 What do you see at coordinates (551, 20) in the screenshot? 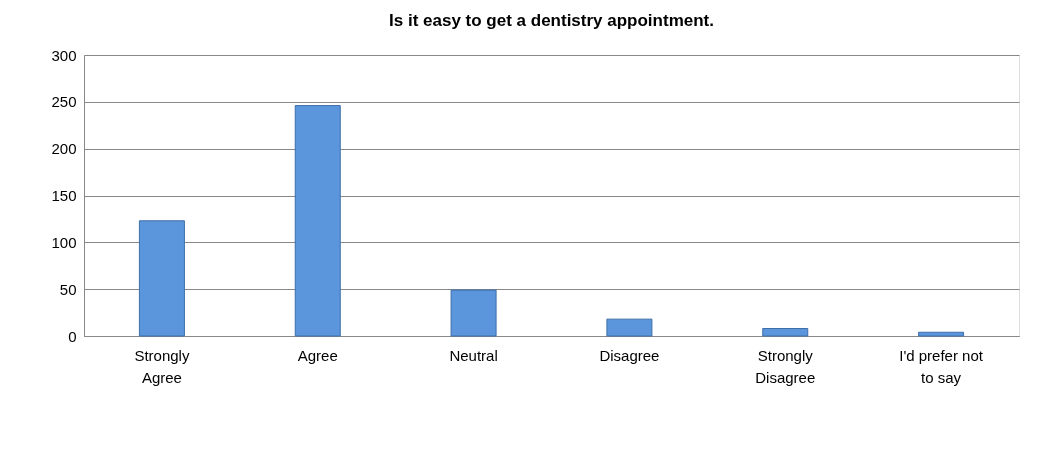
I see `chart-title: Is it easy to get a dentistry appointment.` at bounding box center [551, 20].